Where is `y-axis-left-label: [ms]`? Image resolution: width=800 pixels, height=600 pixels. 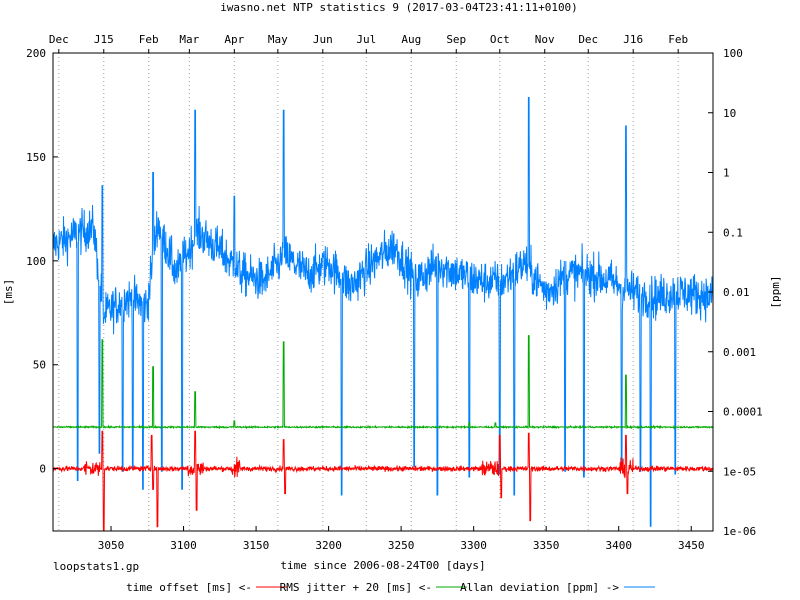
y-axis-left-label: [ms] is located at coordinates (8, 292).